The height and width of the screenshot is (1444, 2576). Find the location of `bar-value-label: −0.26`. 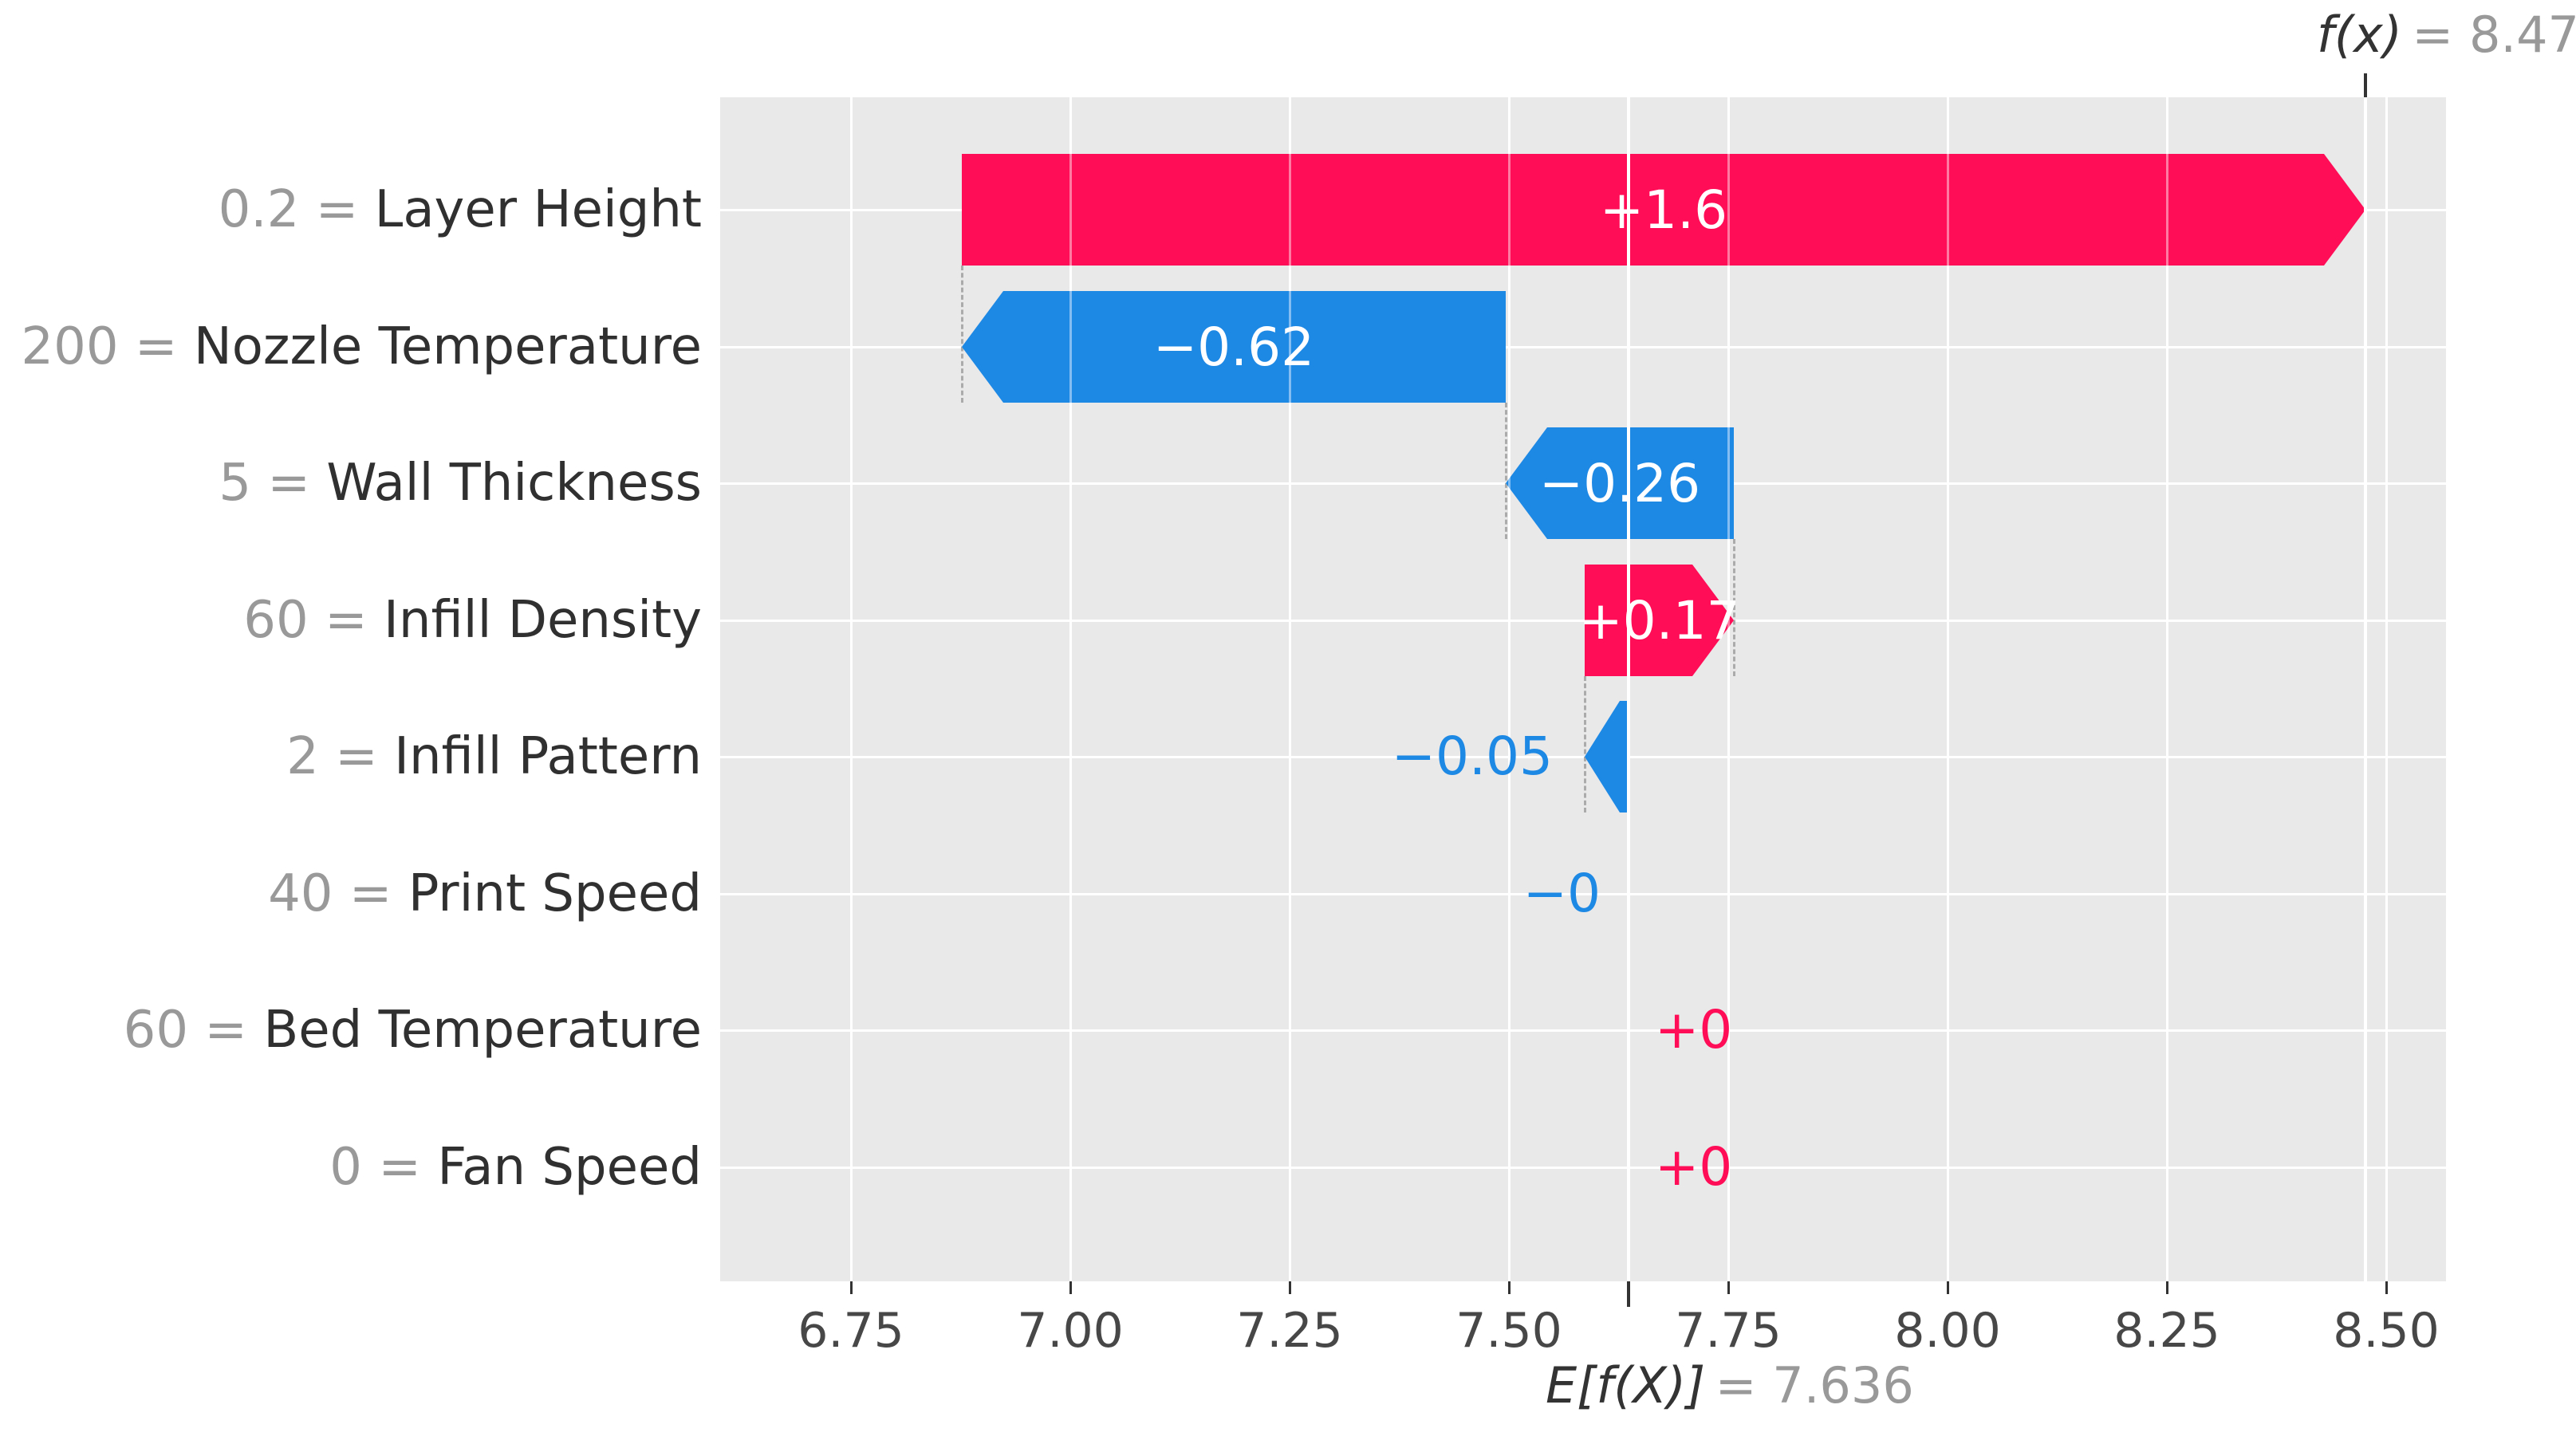

bar-value-label: −0.26 is located at coordinates (1619, 483).